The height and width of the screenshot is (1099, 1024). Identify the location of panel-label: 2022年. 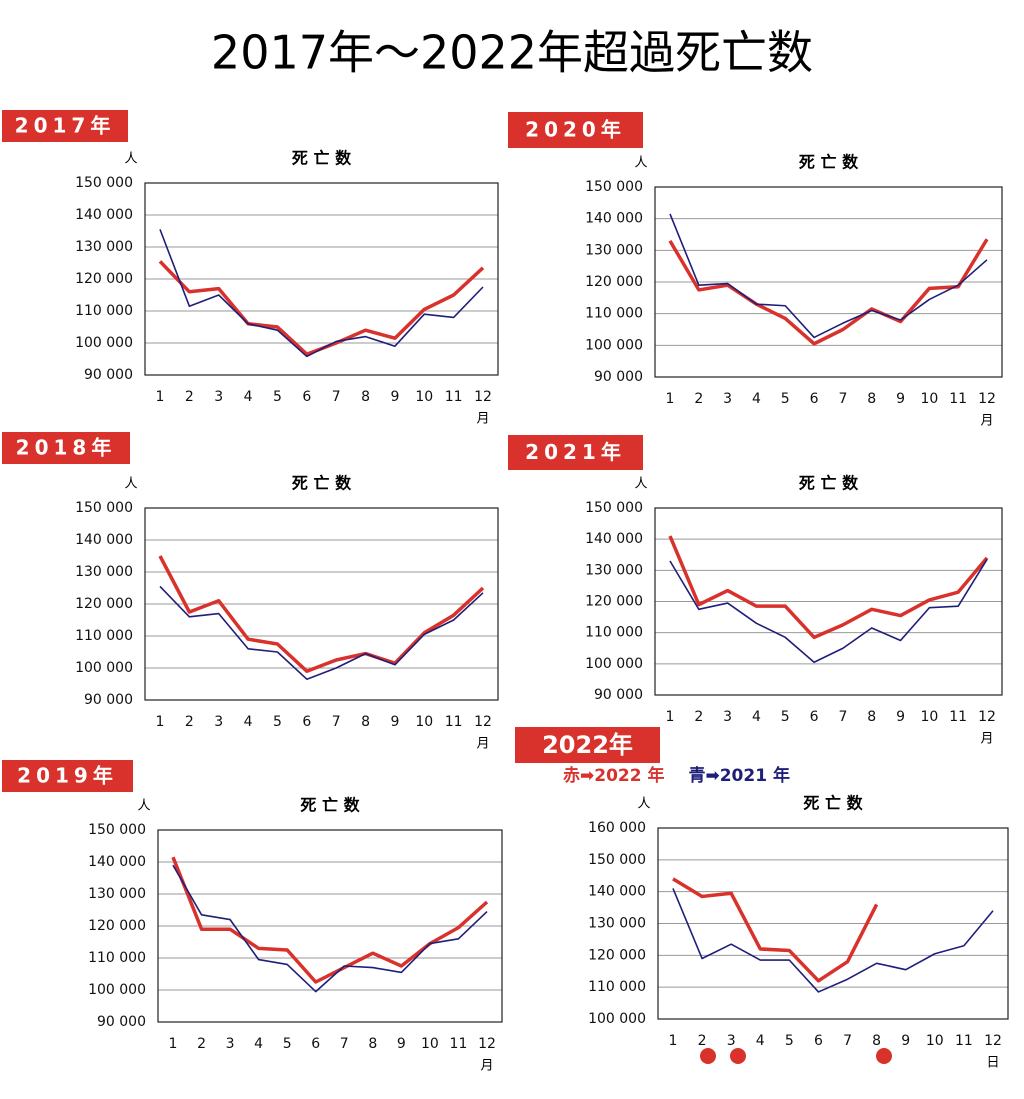
(587, 745).